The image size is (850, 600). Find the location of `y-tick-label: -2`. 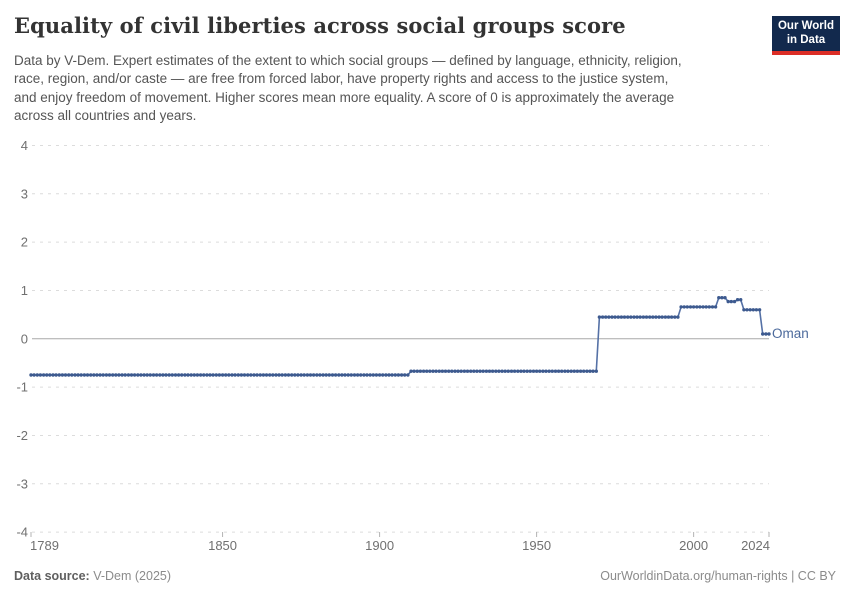

y-tick-label: -2 is located at coordinates (22, 435).